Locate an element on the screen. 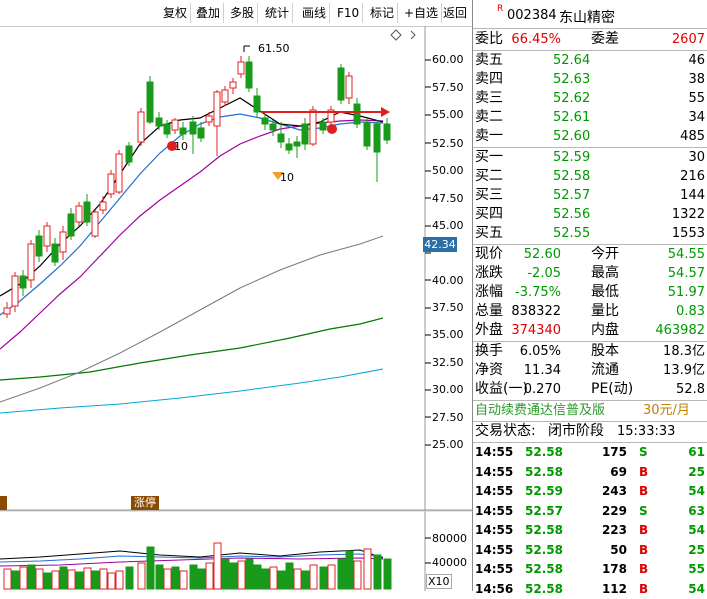 This screenshot has width=707, height=599. quote-label: 涨幅 is located at coordinates (489, 292).